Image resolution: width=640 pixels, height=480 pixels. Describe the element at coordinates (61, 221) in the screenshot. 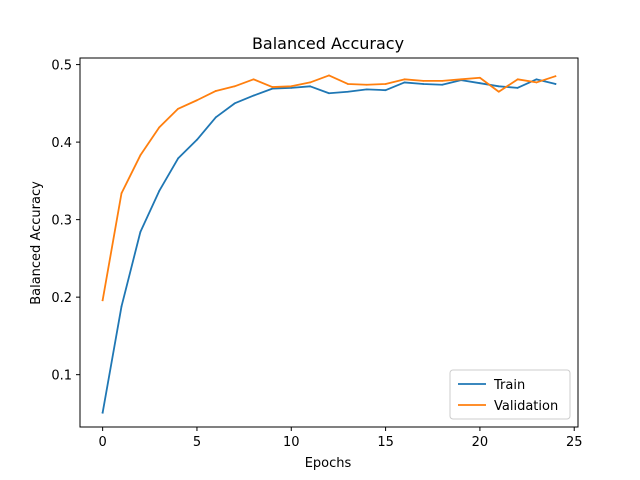

I see `y-tick-label: 0.3` at that location.